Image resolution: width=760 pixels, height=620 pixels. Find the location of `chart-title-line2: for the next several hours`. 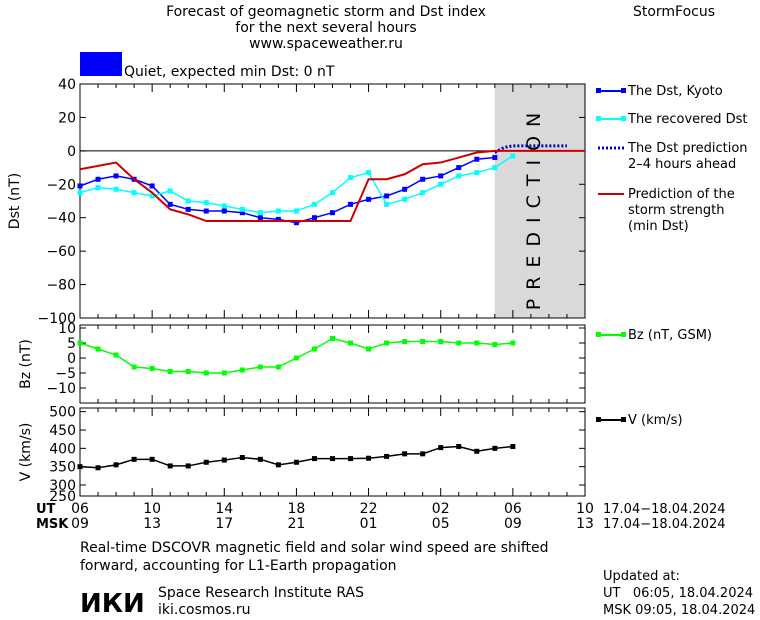

chart-title-line2: for the next several hours is located at coordinates (325, 28).